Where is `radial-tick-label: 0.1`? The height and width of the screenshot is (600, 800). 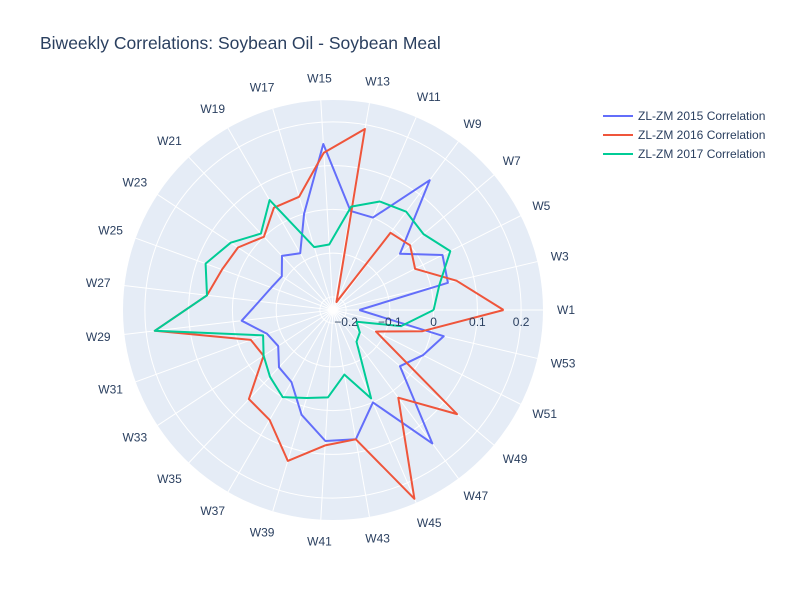 radial-tick-label: 0.1 is located at coordinates (477, 322).